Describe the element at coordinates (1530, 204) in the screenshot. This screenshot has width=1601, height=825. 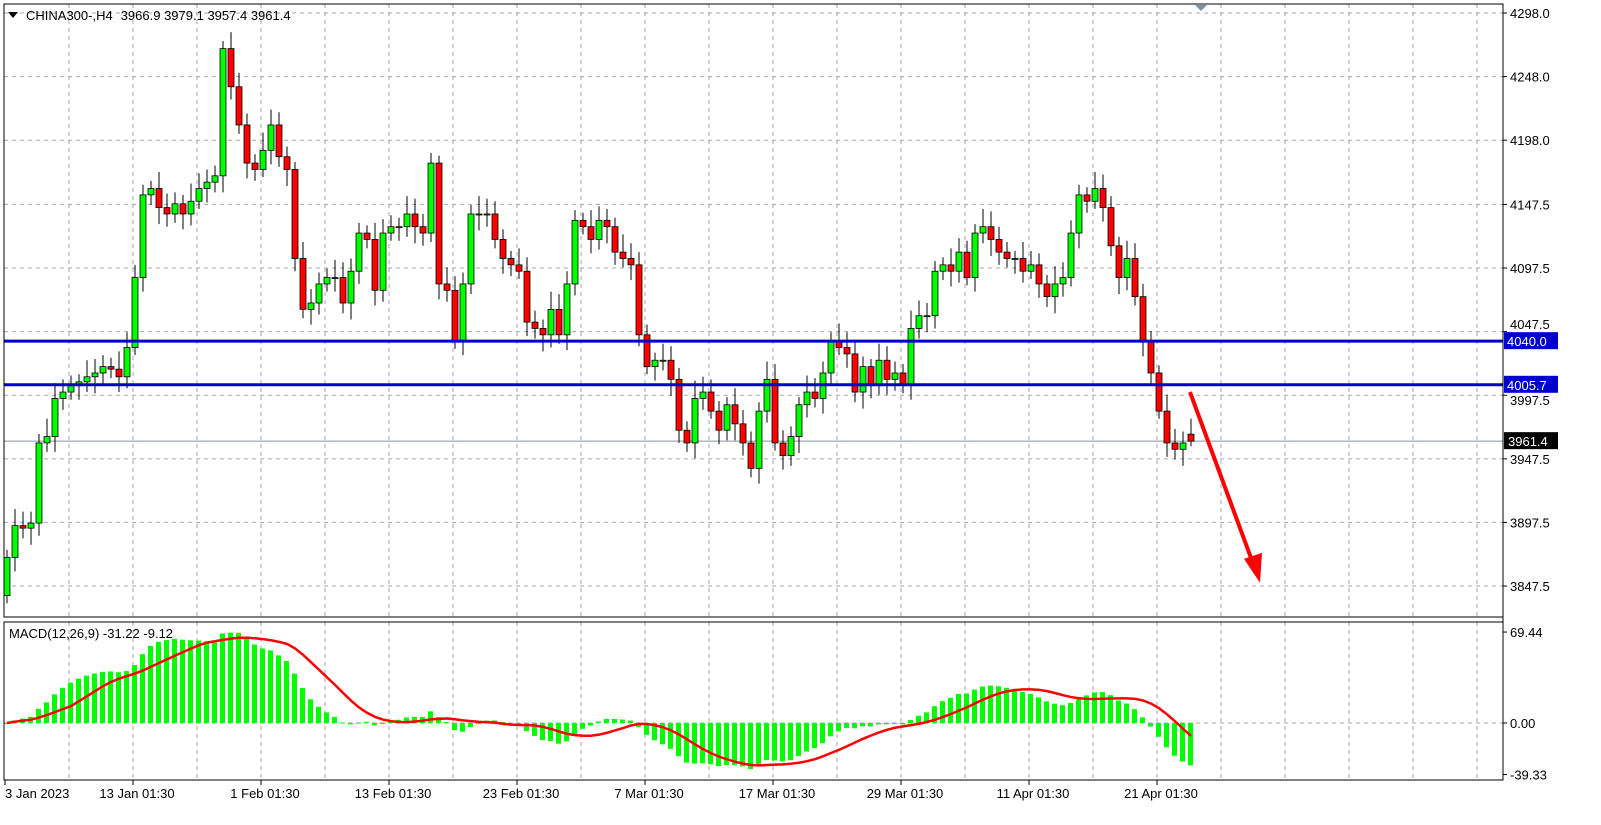
I see `price-tick-label: 4147.5` at that location.